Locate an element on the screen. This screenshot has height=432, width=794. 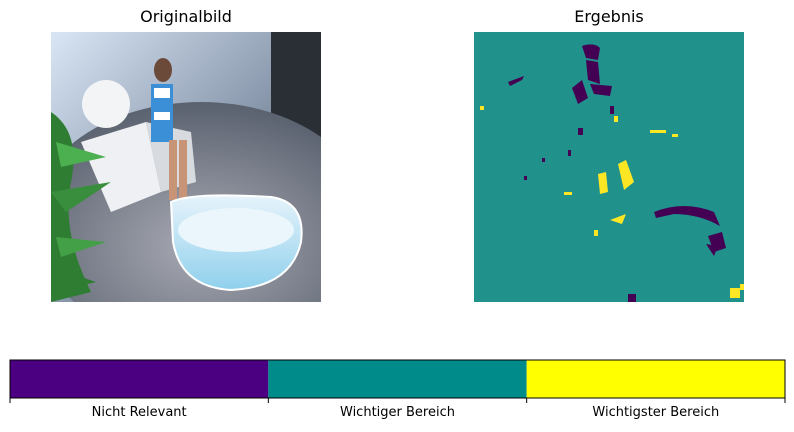
colorbar-label: Nicht Relevant is located at coordinates (139, 412).